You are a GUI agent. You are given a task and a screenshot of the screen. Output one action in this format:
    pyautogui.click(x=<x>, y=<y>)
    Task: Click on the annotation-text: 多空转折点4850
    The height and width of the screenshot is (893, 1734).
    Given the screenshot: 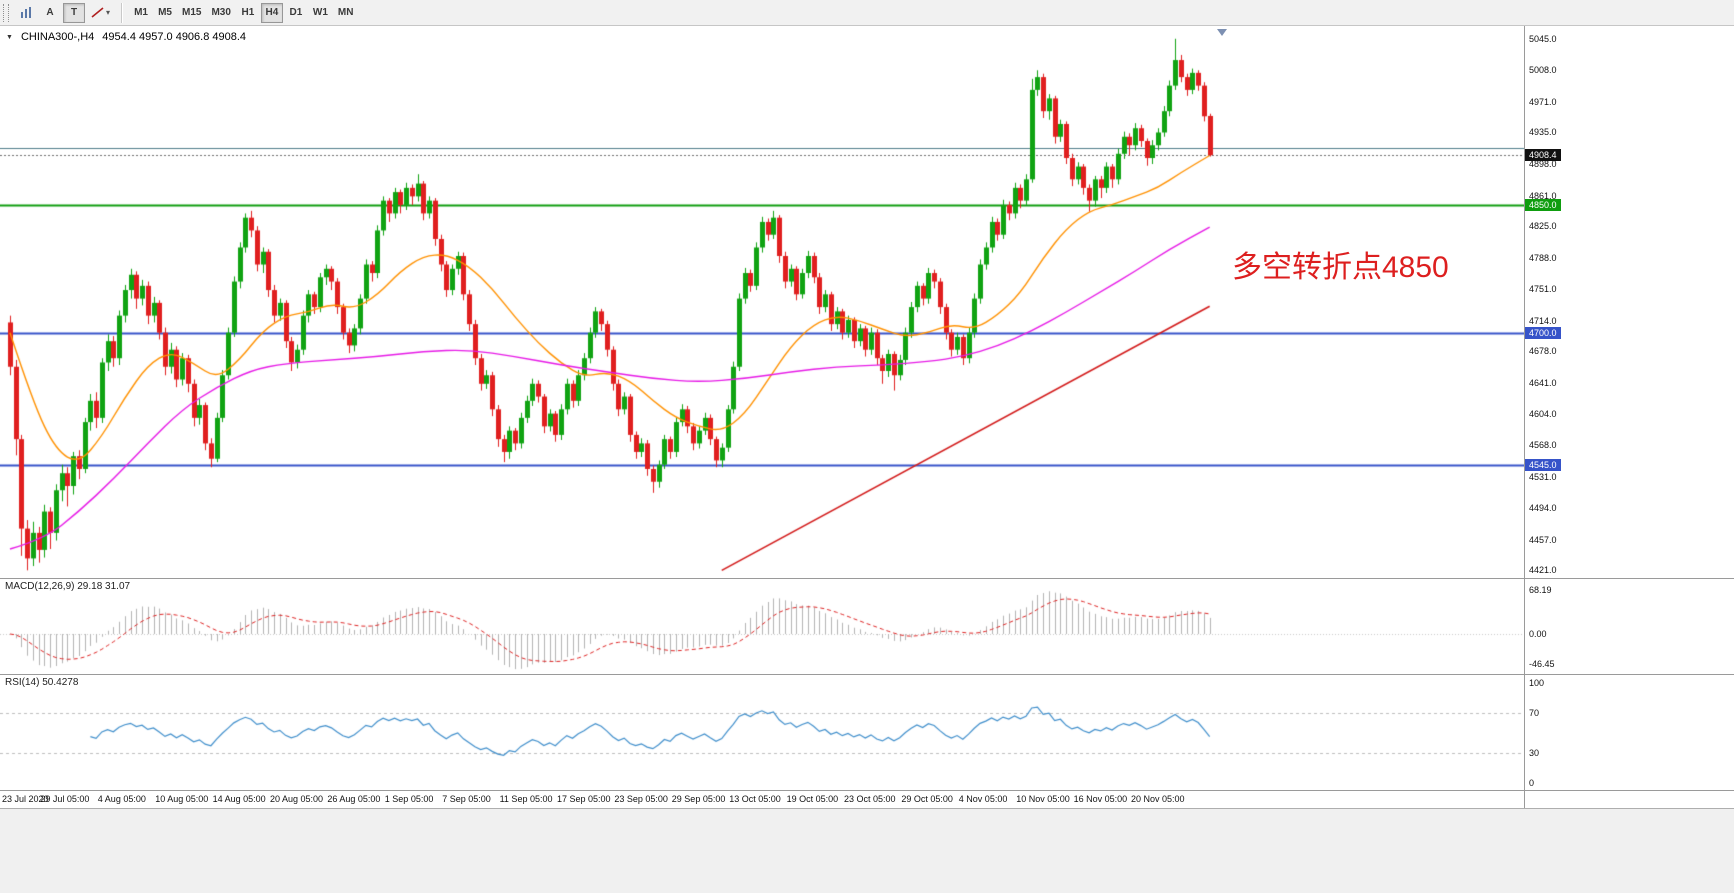 What is the action you would take?
    pyautogui.click(x=1340, y=267)
    